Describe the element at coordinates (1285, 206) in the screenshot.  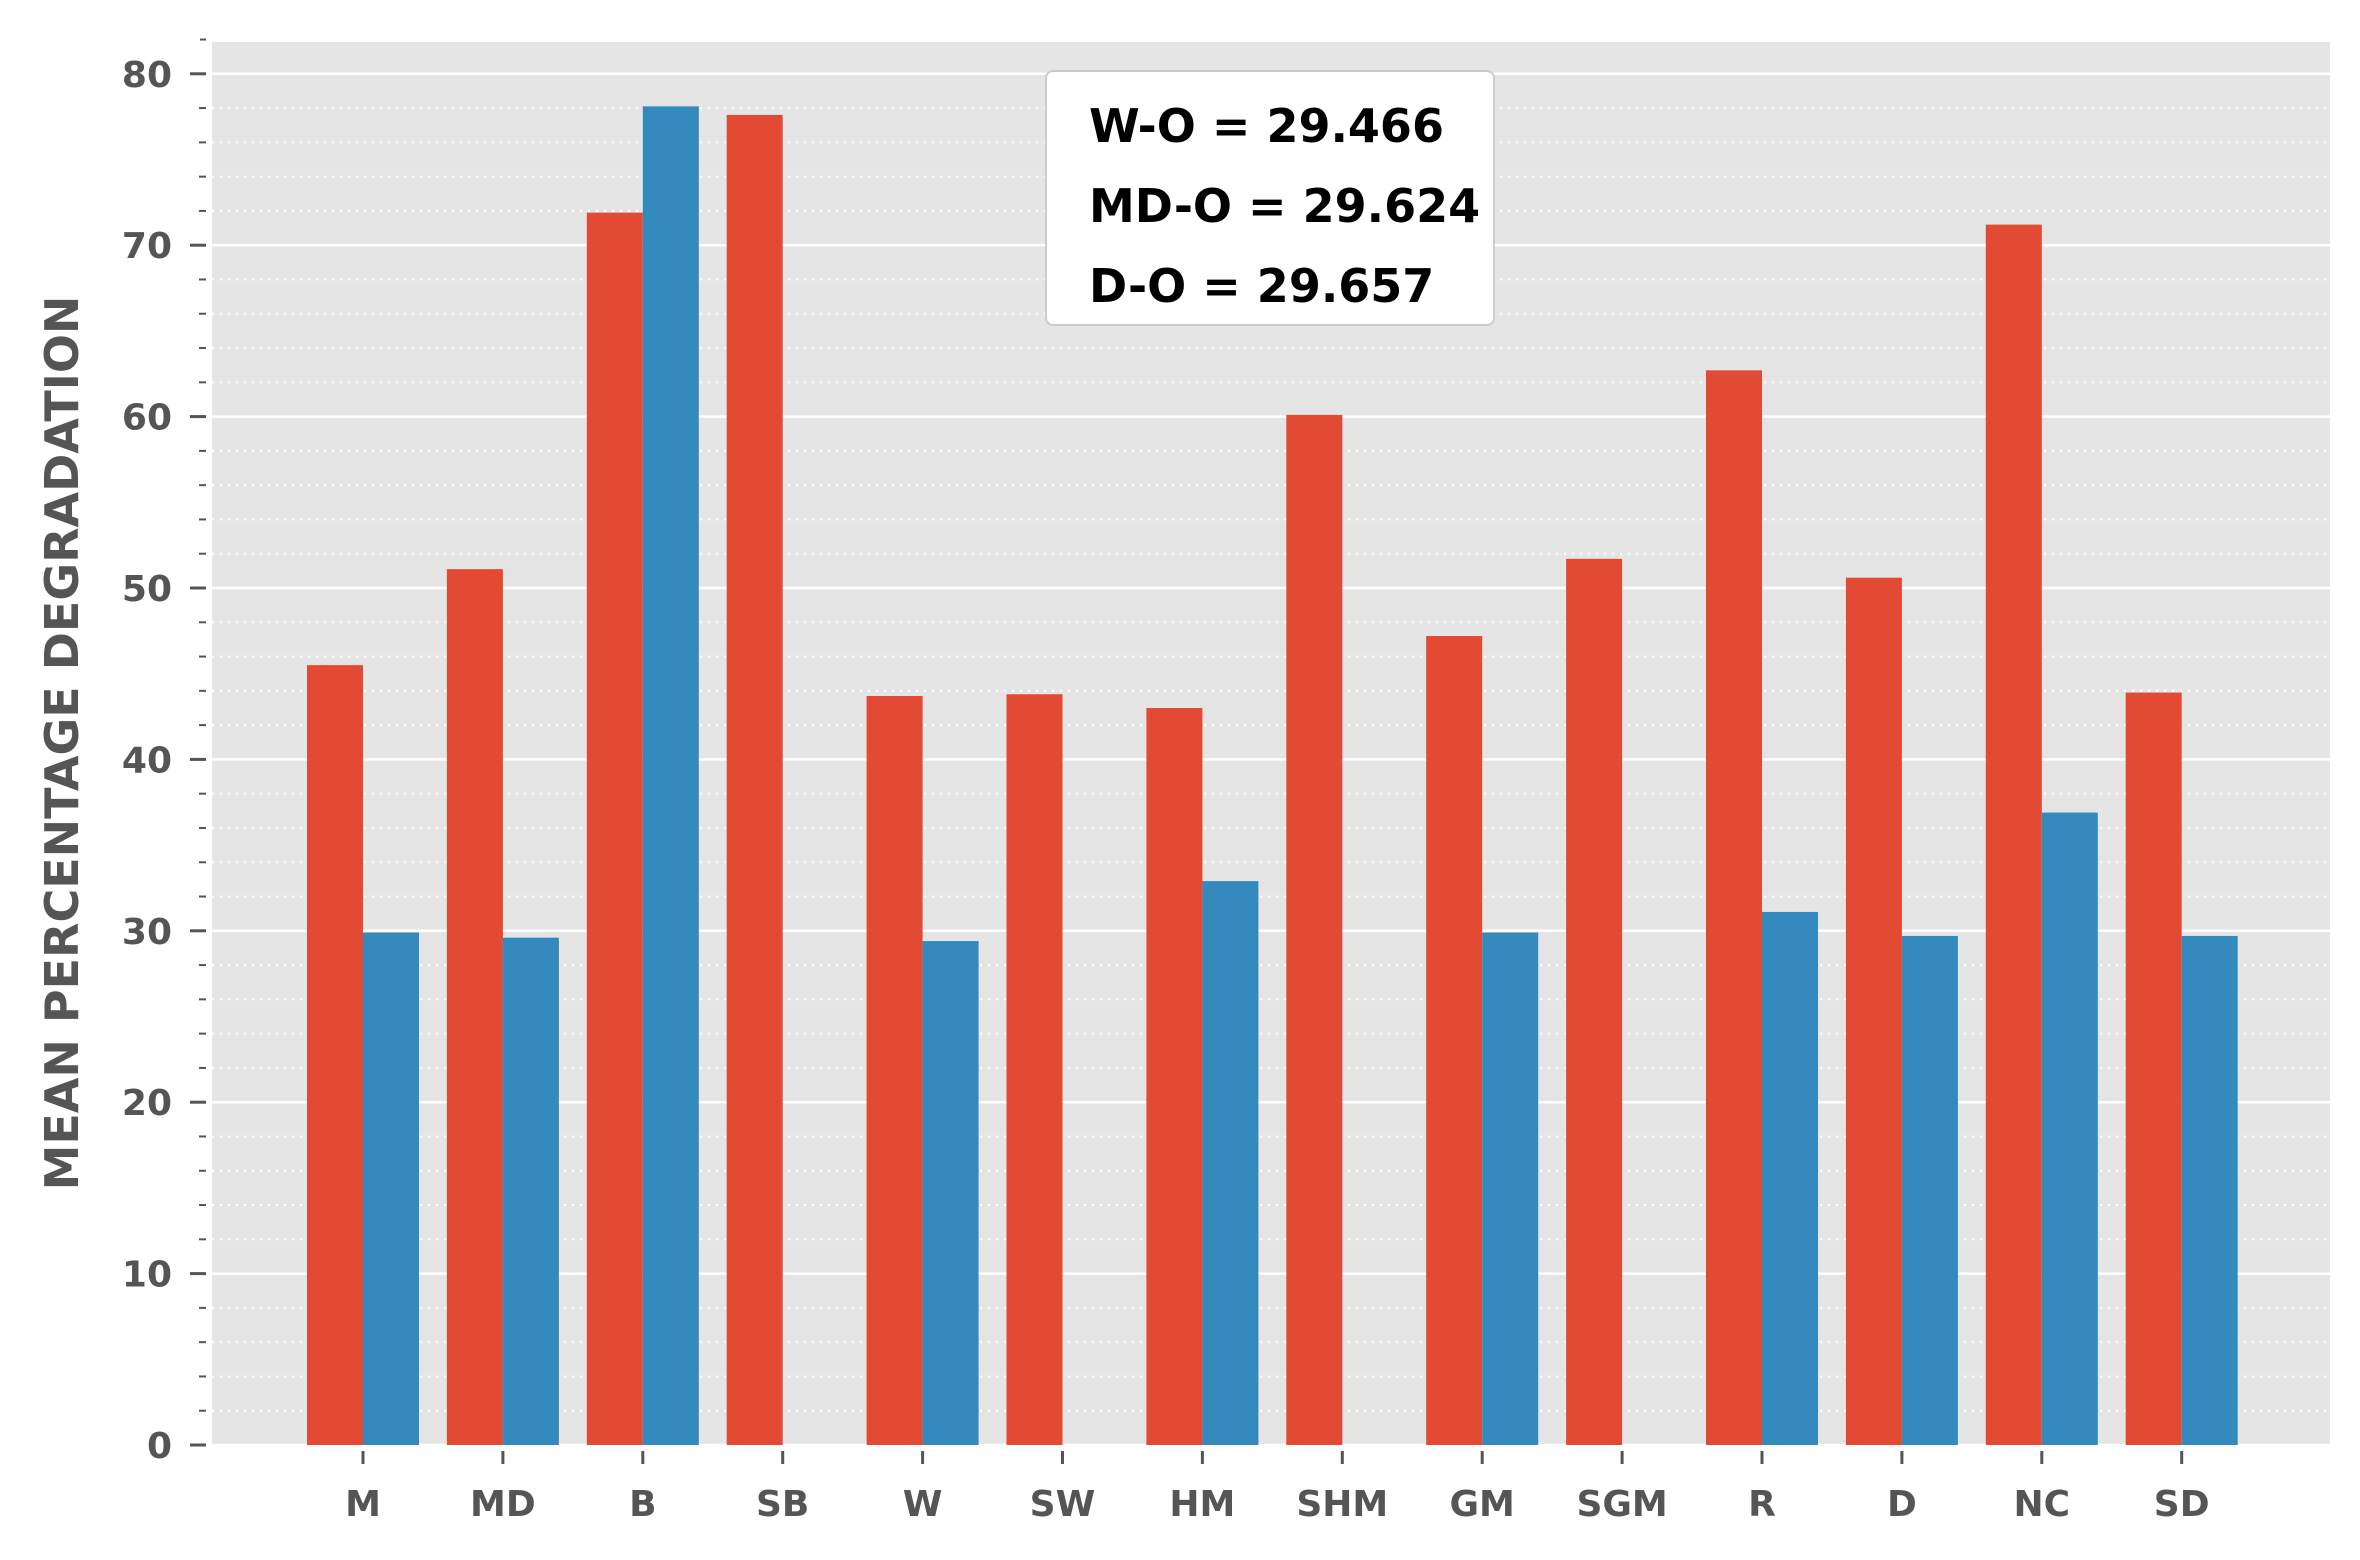
I see `annotation-line-md-o: MD-O = 29.624` at that location.